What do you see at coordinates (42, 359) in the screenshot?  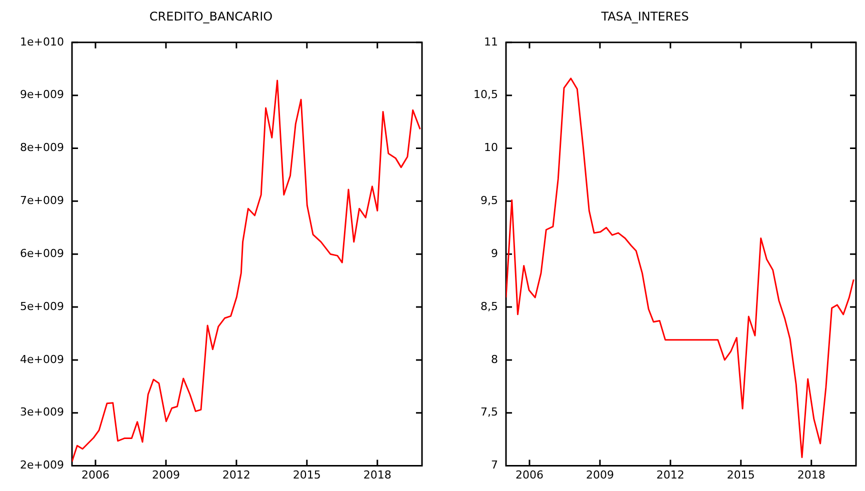 I see `y-tick-label: 4e+009` at bounding box center [42, 359].